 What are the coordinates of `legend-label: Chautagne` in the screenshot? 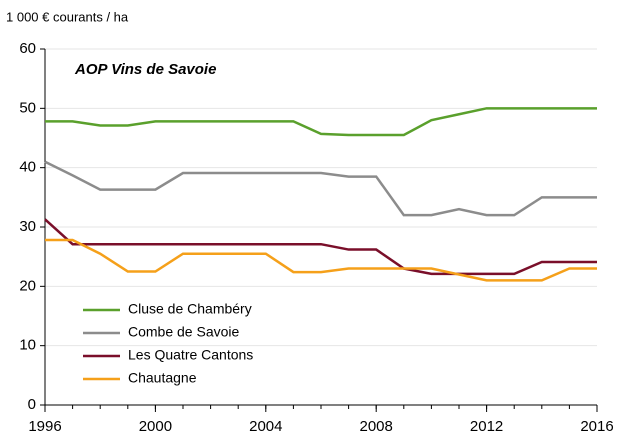 It's located at (162, 378).